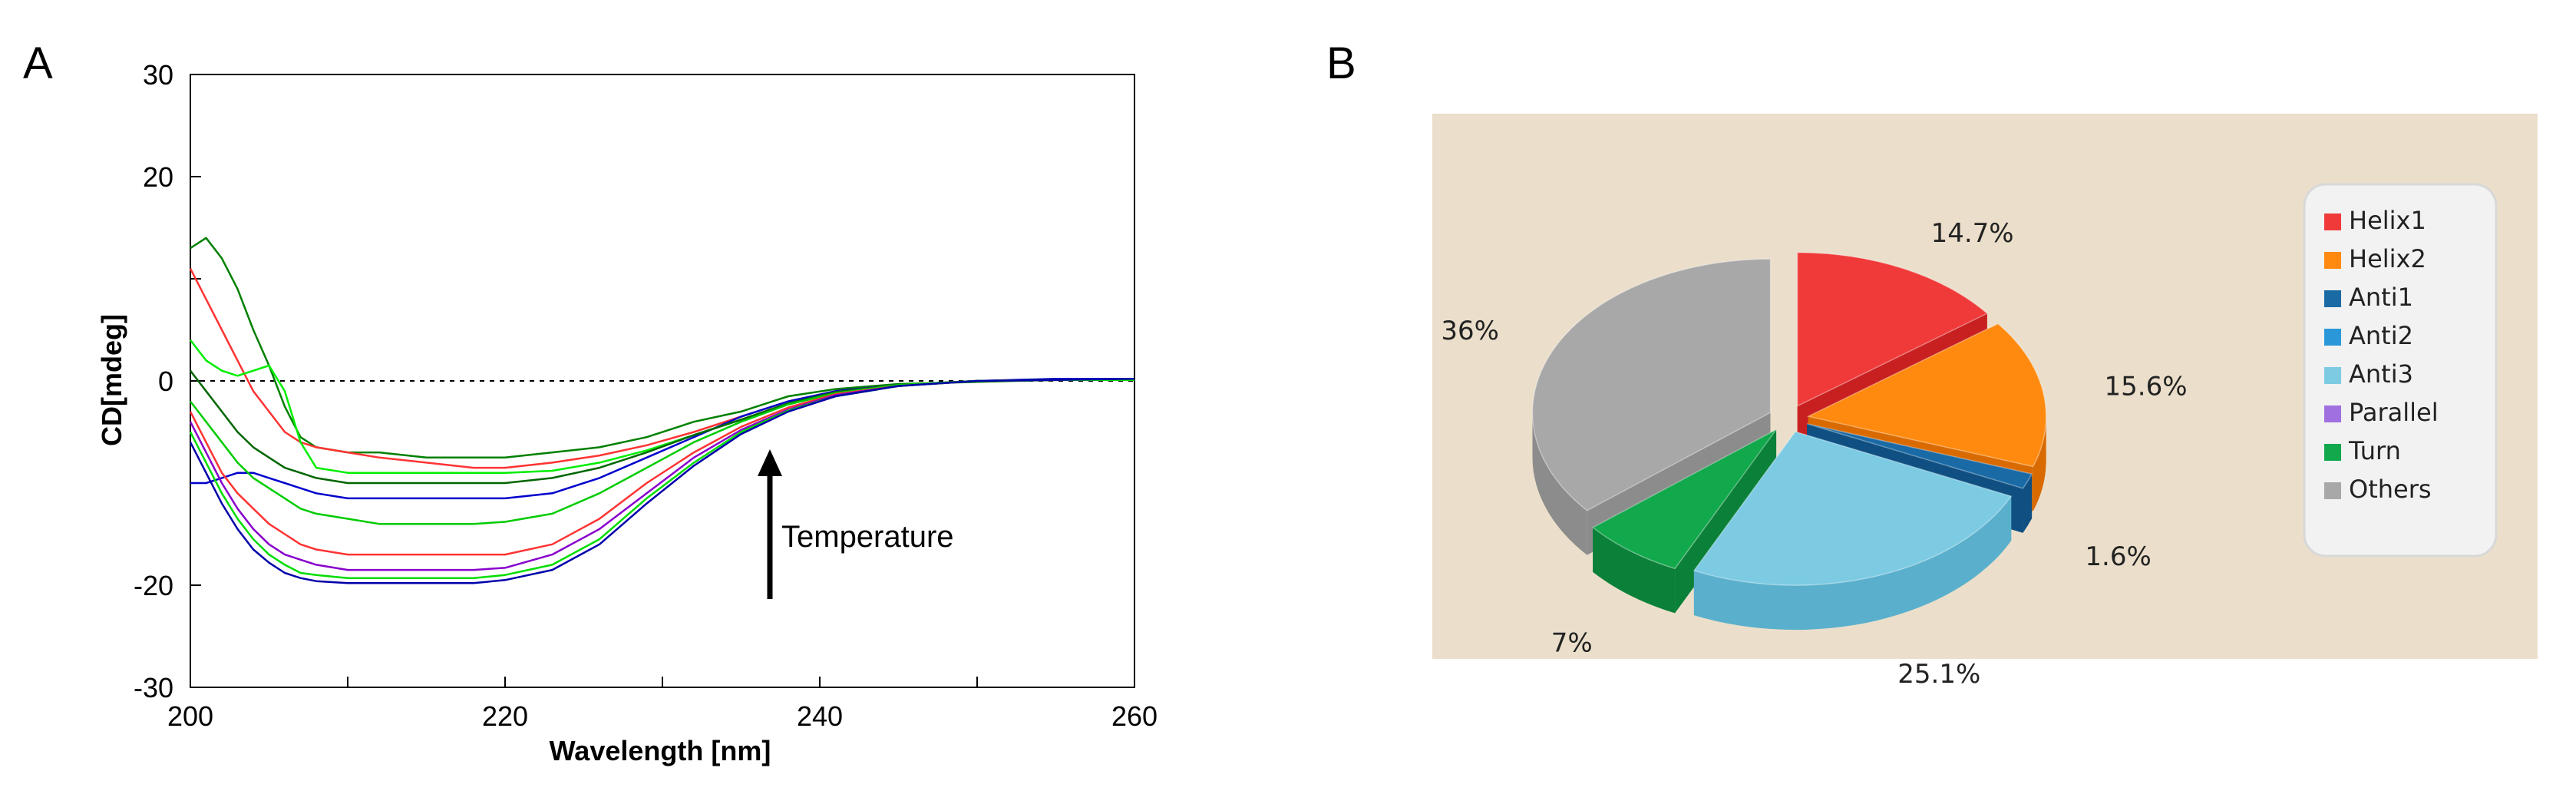 This screenshot has height=801, width=2576. Describe the element at coordinates (1972, 234) in the screenshot. I see `pie-value-label: 14.7%` at that location.